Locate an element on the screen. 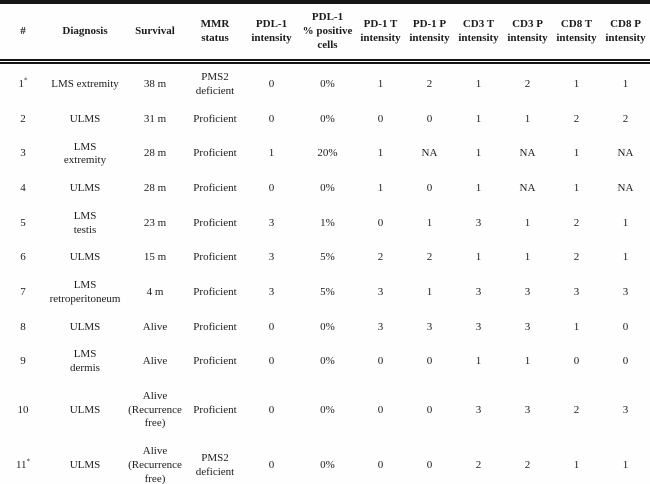 Image resolution: width=650 pixels, height=484 pixels. table-row: 5 LMS testis 23 m Proficient 3 1% 0 1 3 1 2 1 is located at coordinates (325, 224).